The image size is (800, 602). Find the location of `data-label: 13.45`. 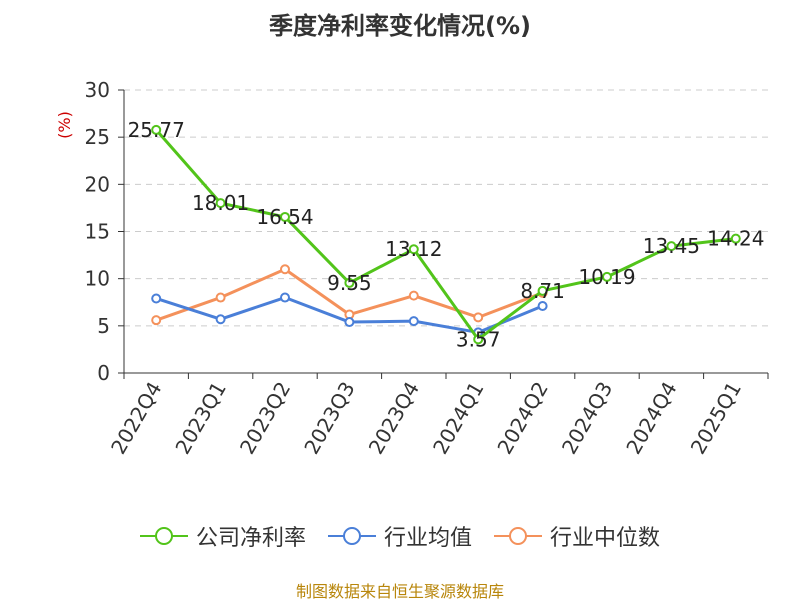

data-label: 13.45 is located at coordinates (671, 246).